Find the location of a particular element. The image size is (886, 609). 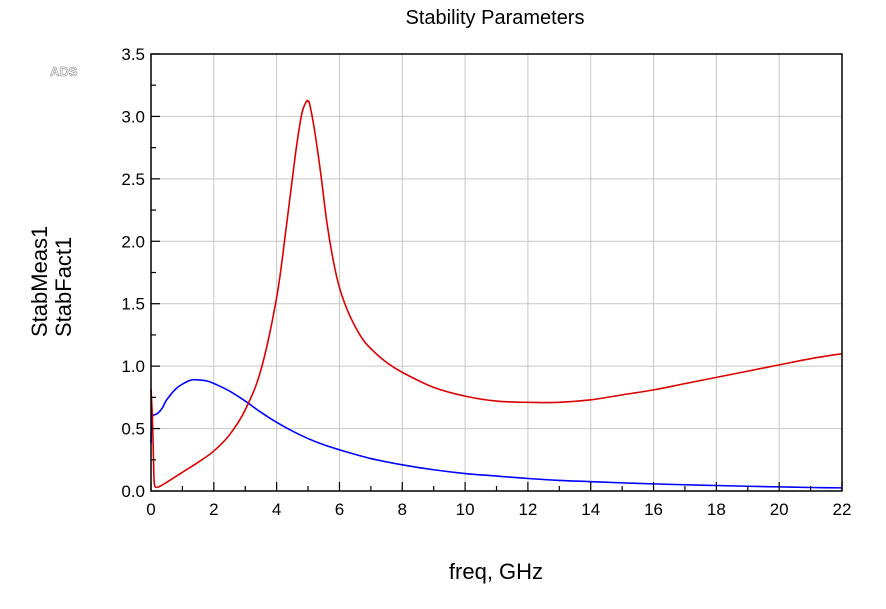

x-tick-label: 12 is located at coordinates (527, 509).